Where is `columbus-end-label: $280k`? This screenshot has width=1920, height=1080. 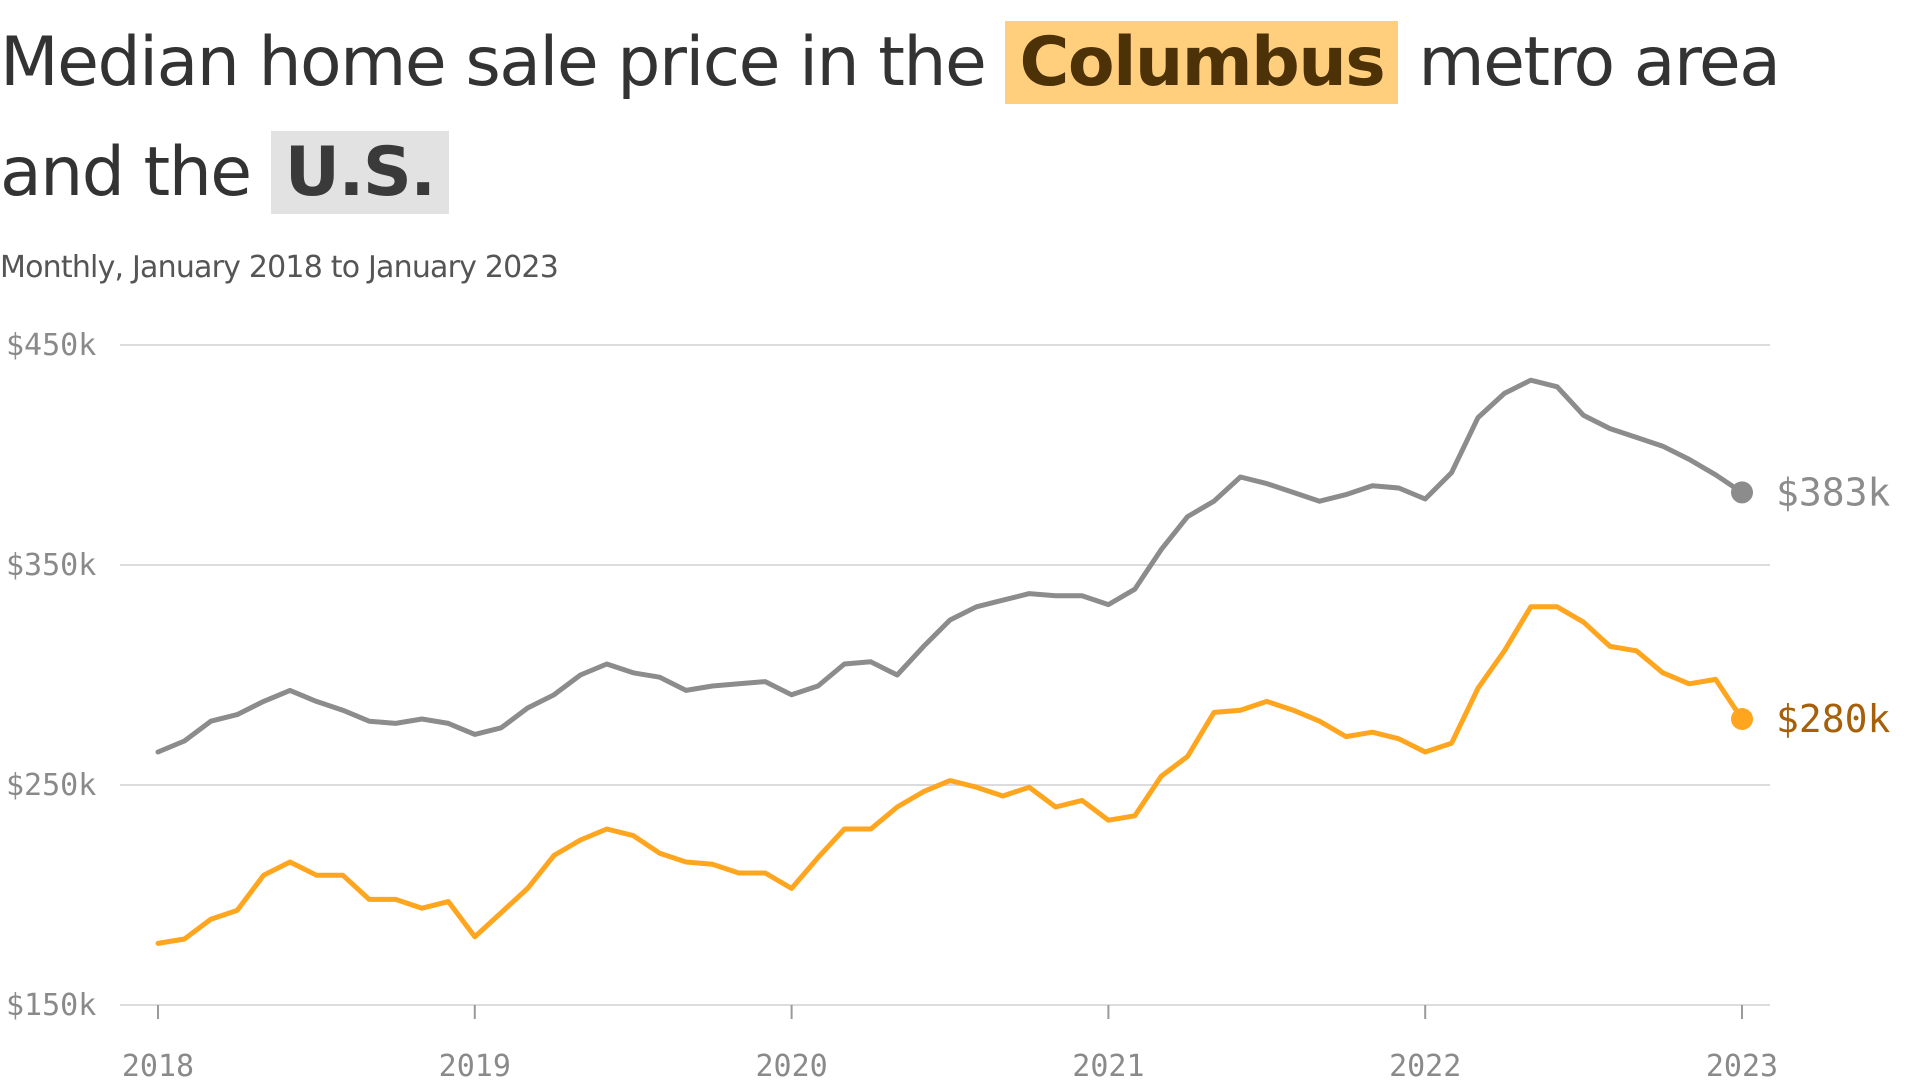 columbus-end-label: $280k is located at coordinates (1833, 719).